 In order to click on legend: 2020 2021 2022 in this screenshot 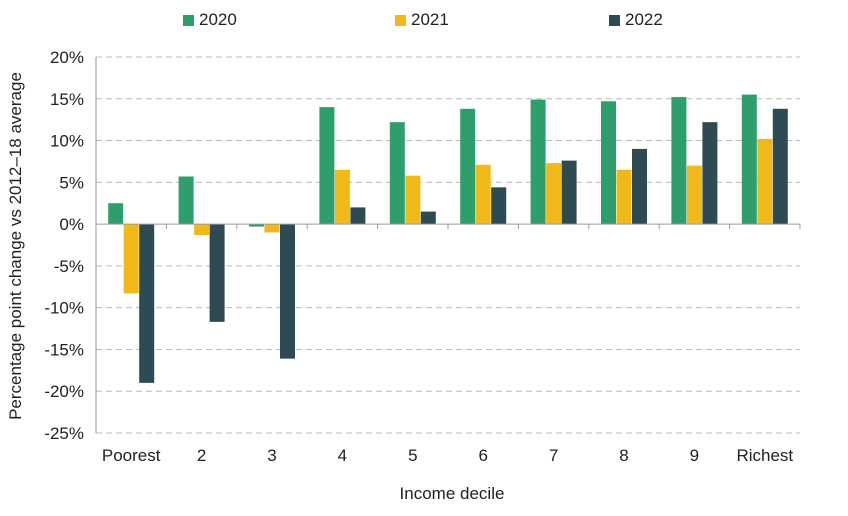, I will do `click(424, 24)`.